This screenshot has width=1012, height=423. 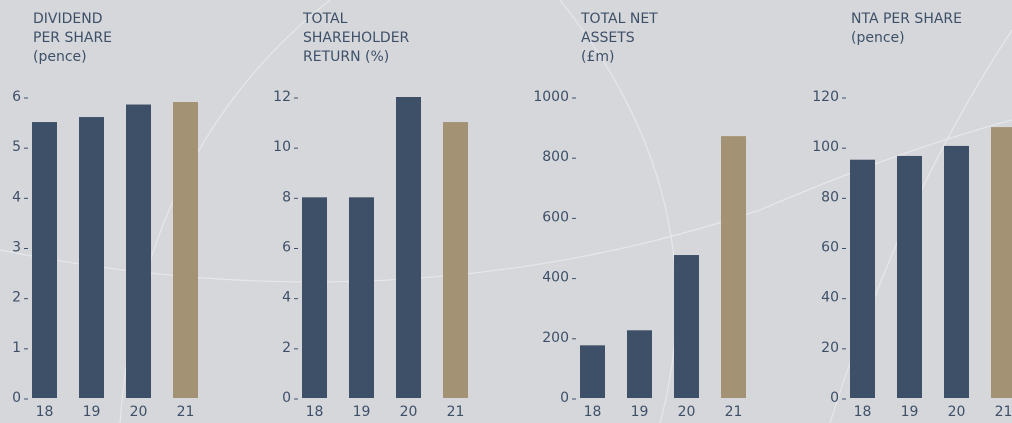 I want to click on y-tick-label: 60, so click(x=830, y=248).